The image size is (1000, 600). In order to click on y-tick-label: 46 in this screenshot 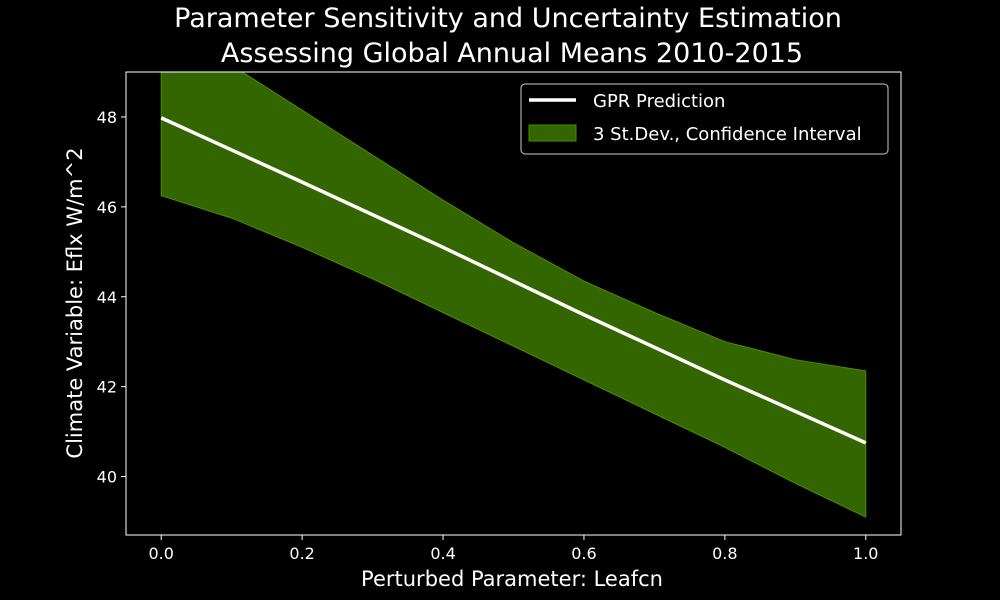, I will do `click(107, 207)`.